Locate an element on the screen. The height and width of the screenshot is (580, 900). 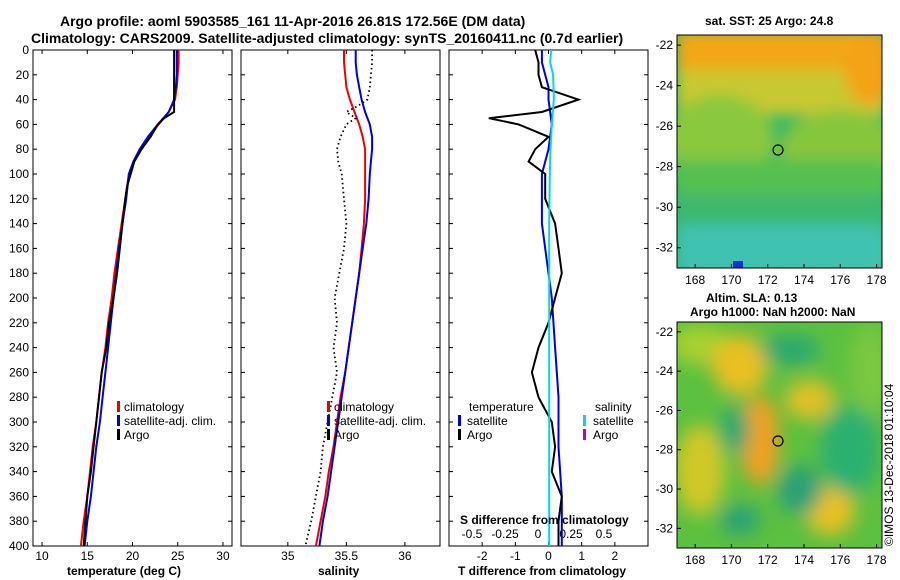
x-tick-label: 30 is located at coordinates (223, 556).